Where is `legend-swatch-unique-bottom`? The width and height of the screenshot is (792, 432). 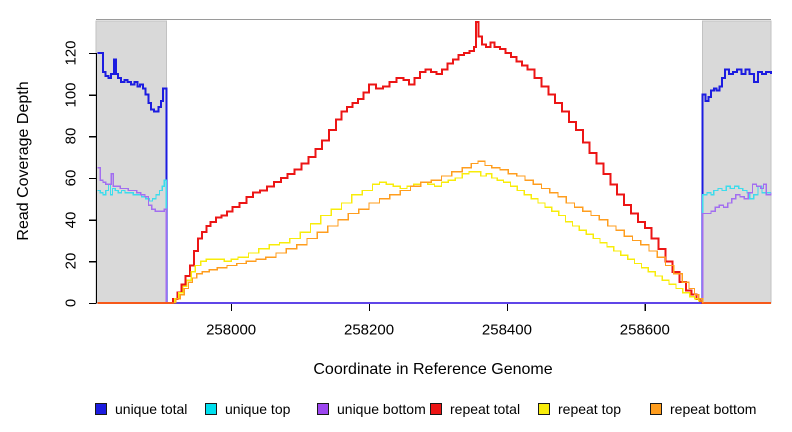
legend-swatch-unique-bottom is located at coordinates (323, 409).